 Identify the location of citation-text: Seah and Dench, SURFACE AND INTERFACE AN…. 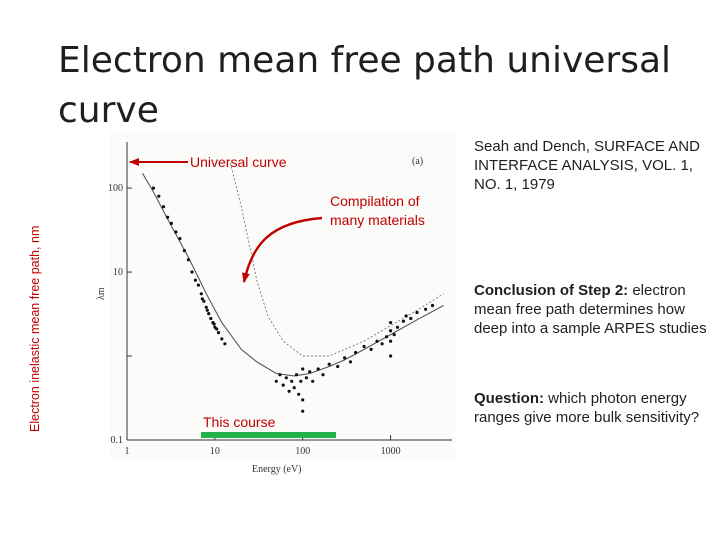
(587, 165).